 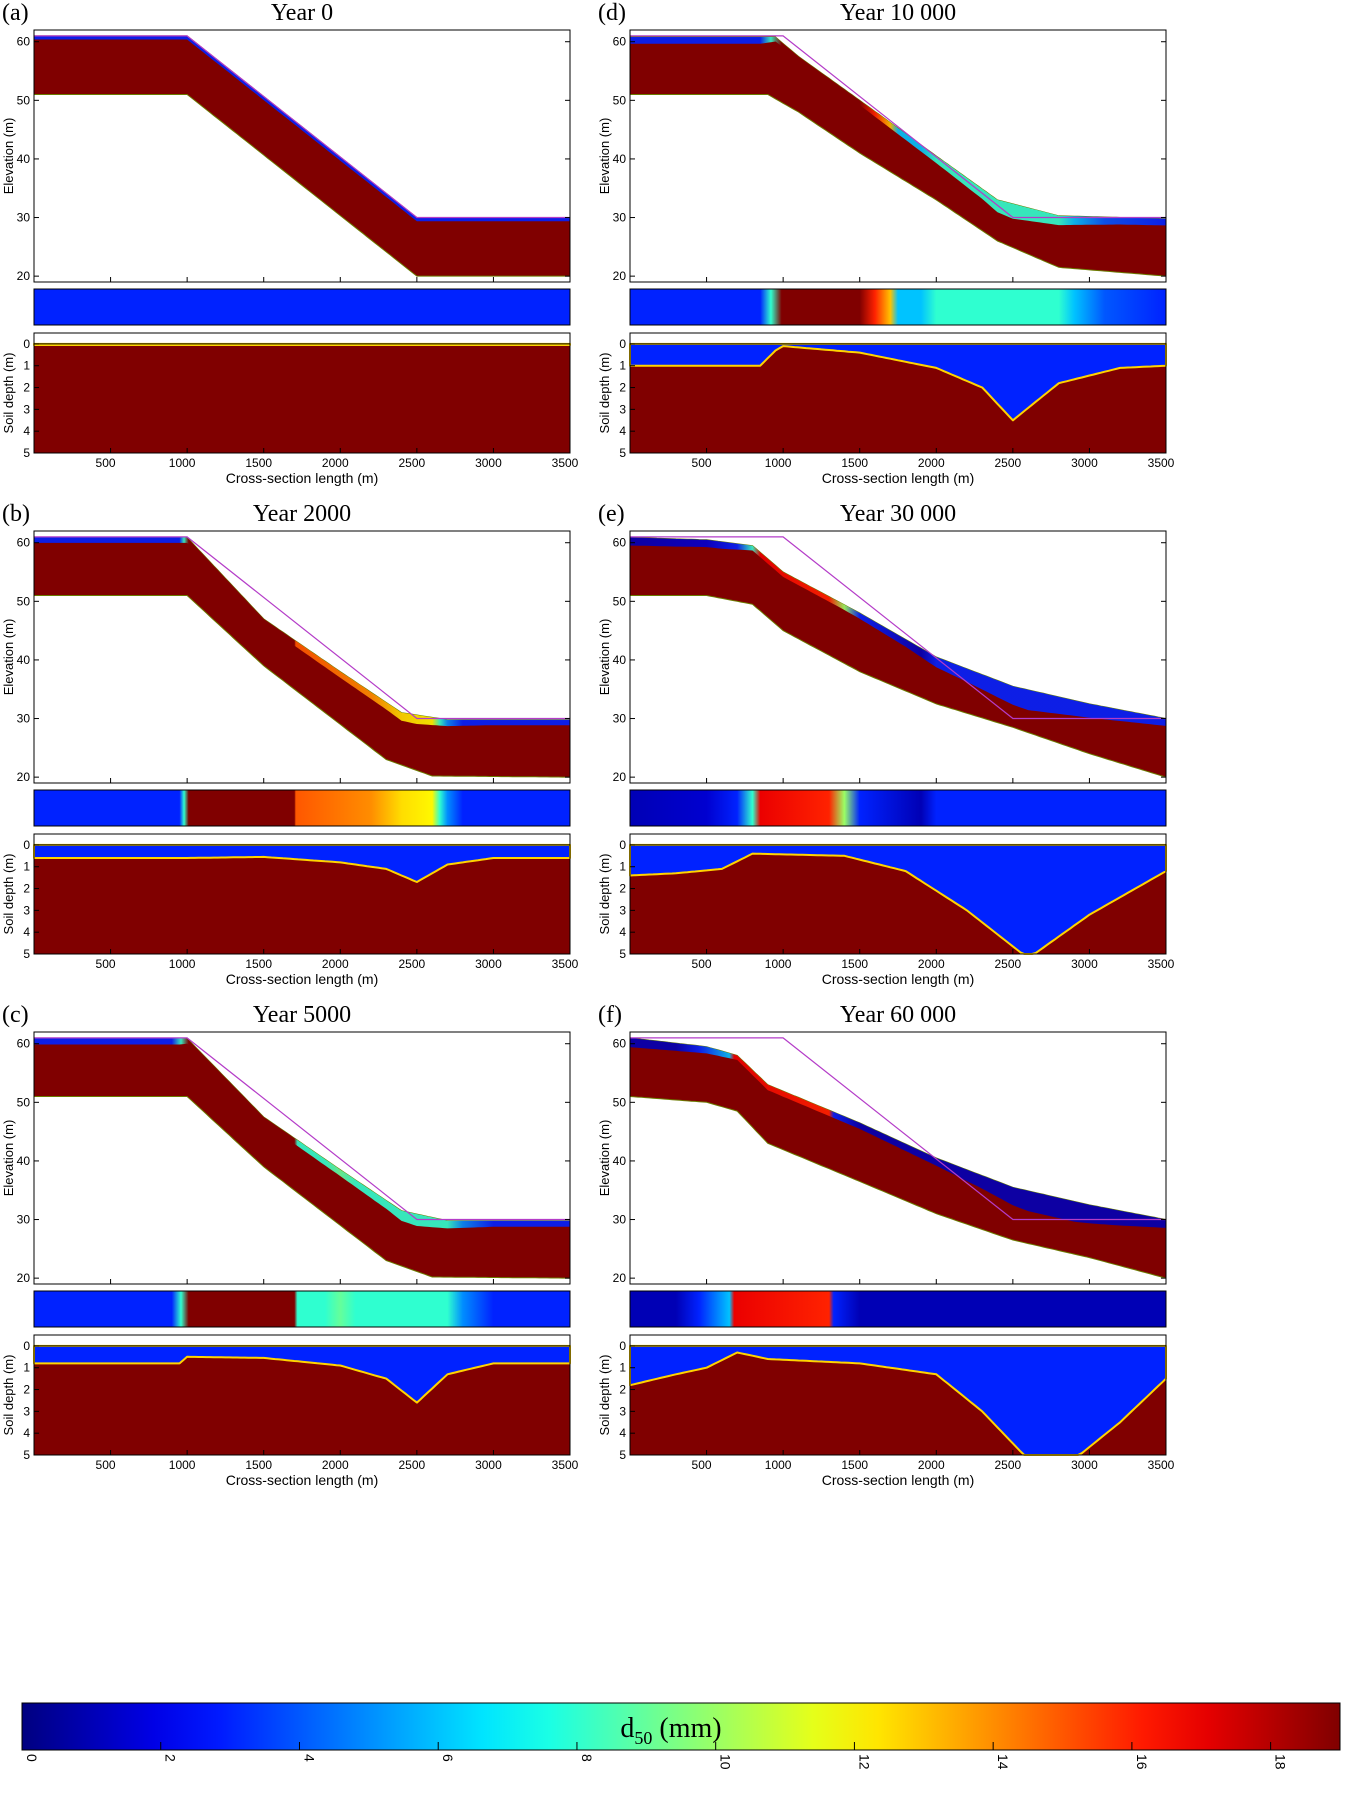 I want to click on panel-title: Year 5000, so click(x=302, y=1015).